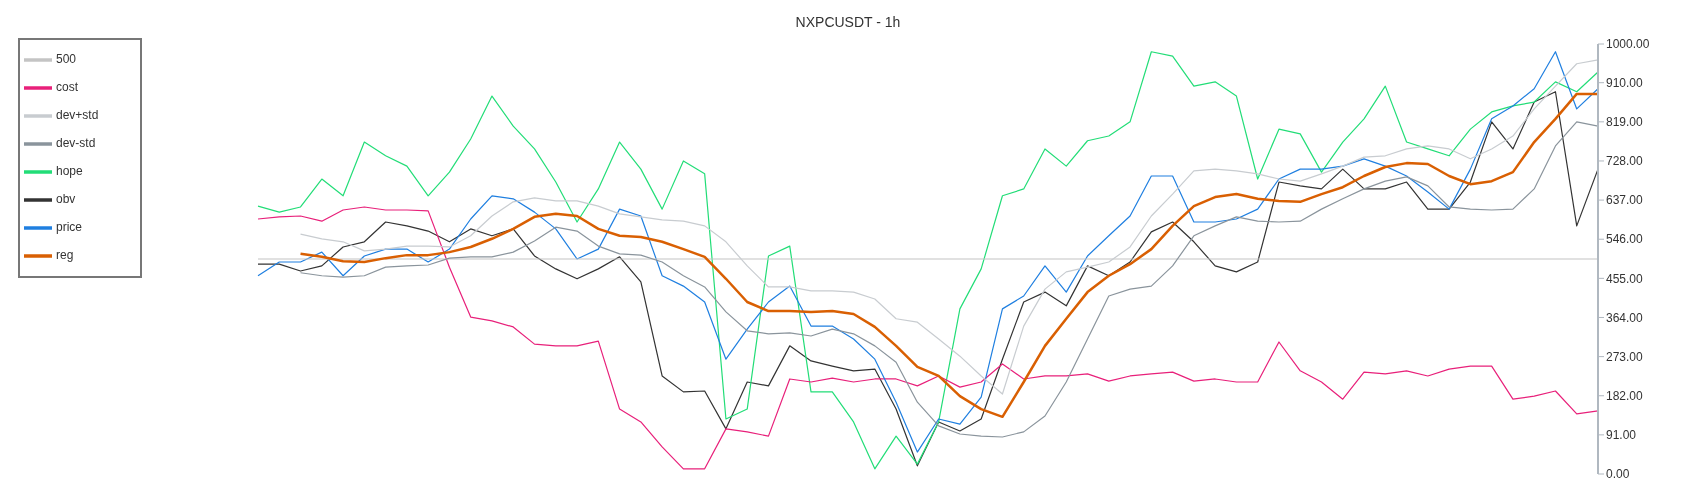 The width and height of the screenshot is (1700, 500). What do you see at coordinates (69, 227) in the screenshot?
I see `legend-label: price` at bounding box center [69, 227].